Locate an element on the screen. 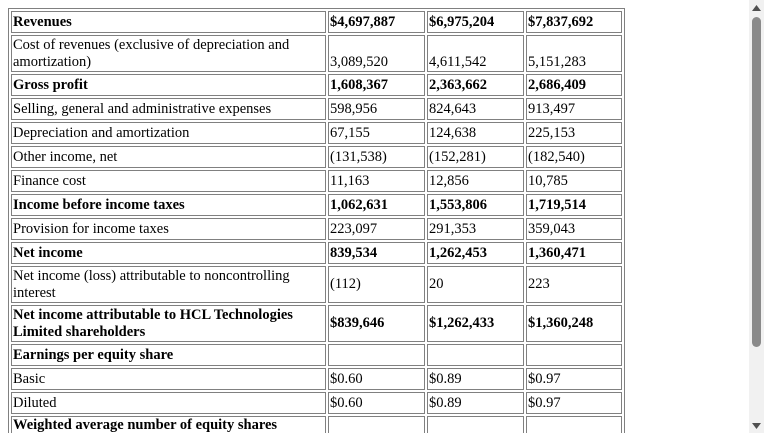 The height and width of the screenshot is (433, 764). value-cell: 3,089,520 is located at coordinates (376, 53).